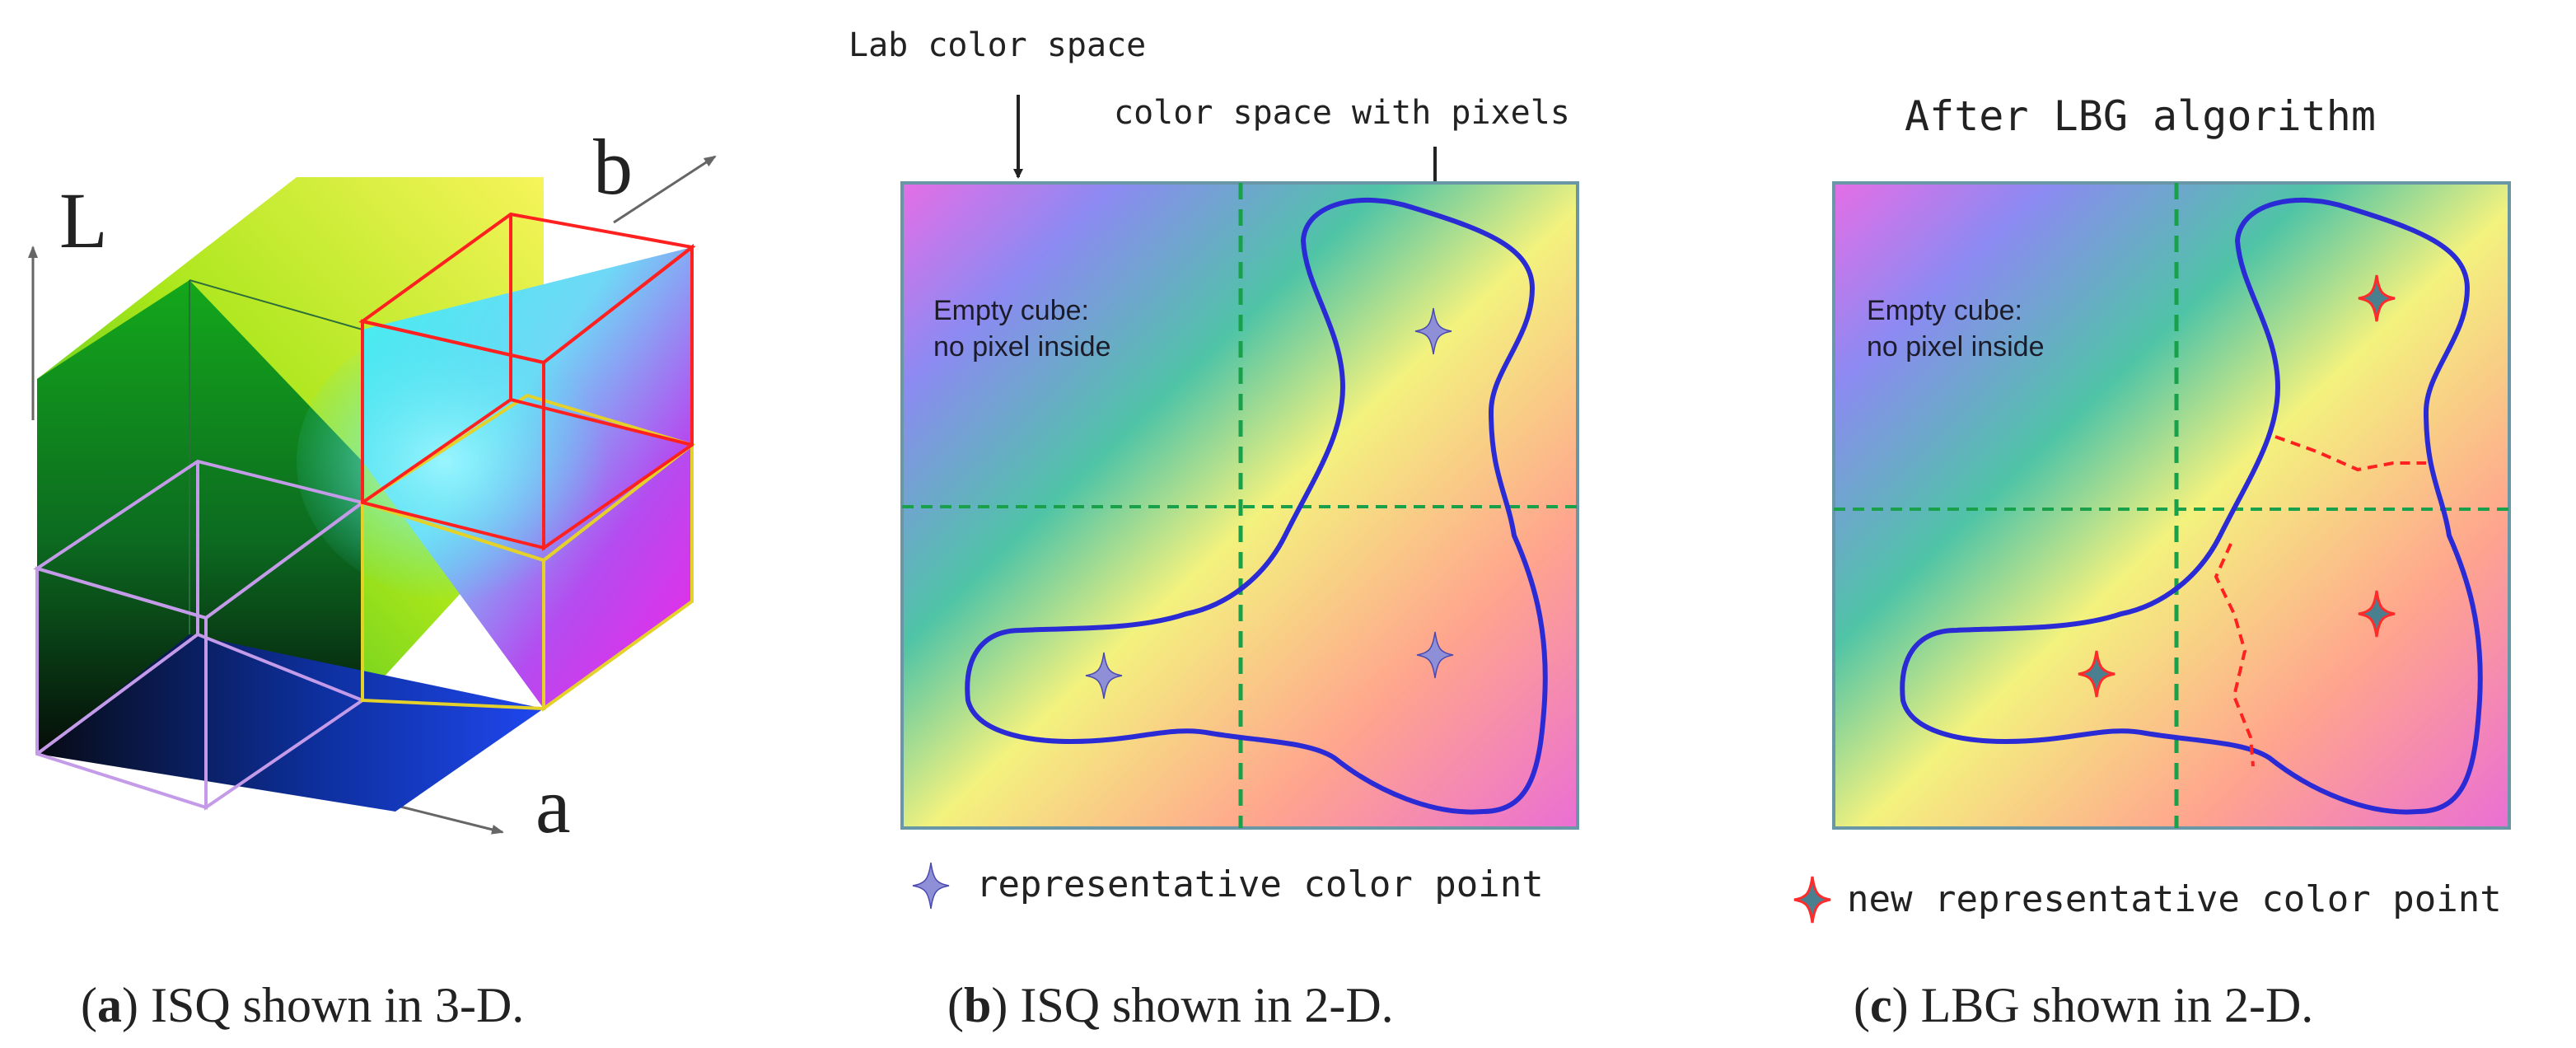 This screenshot has height=1048, width=2576. I want to click on pixel-region-outline-c, so click(2191, 506).